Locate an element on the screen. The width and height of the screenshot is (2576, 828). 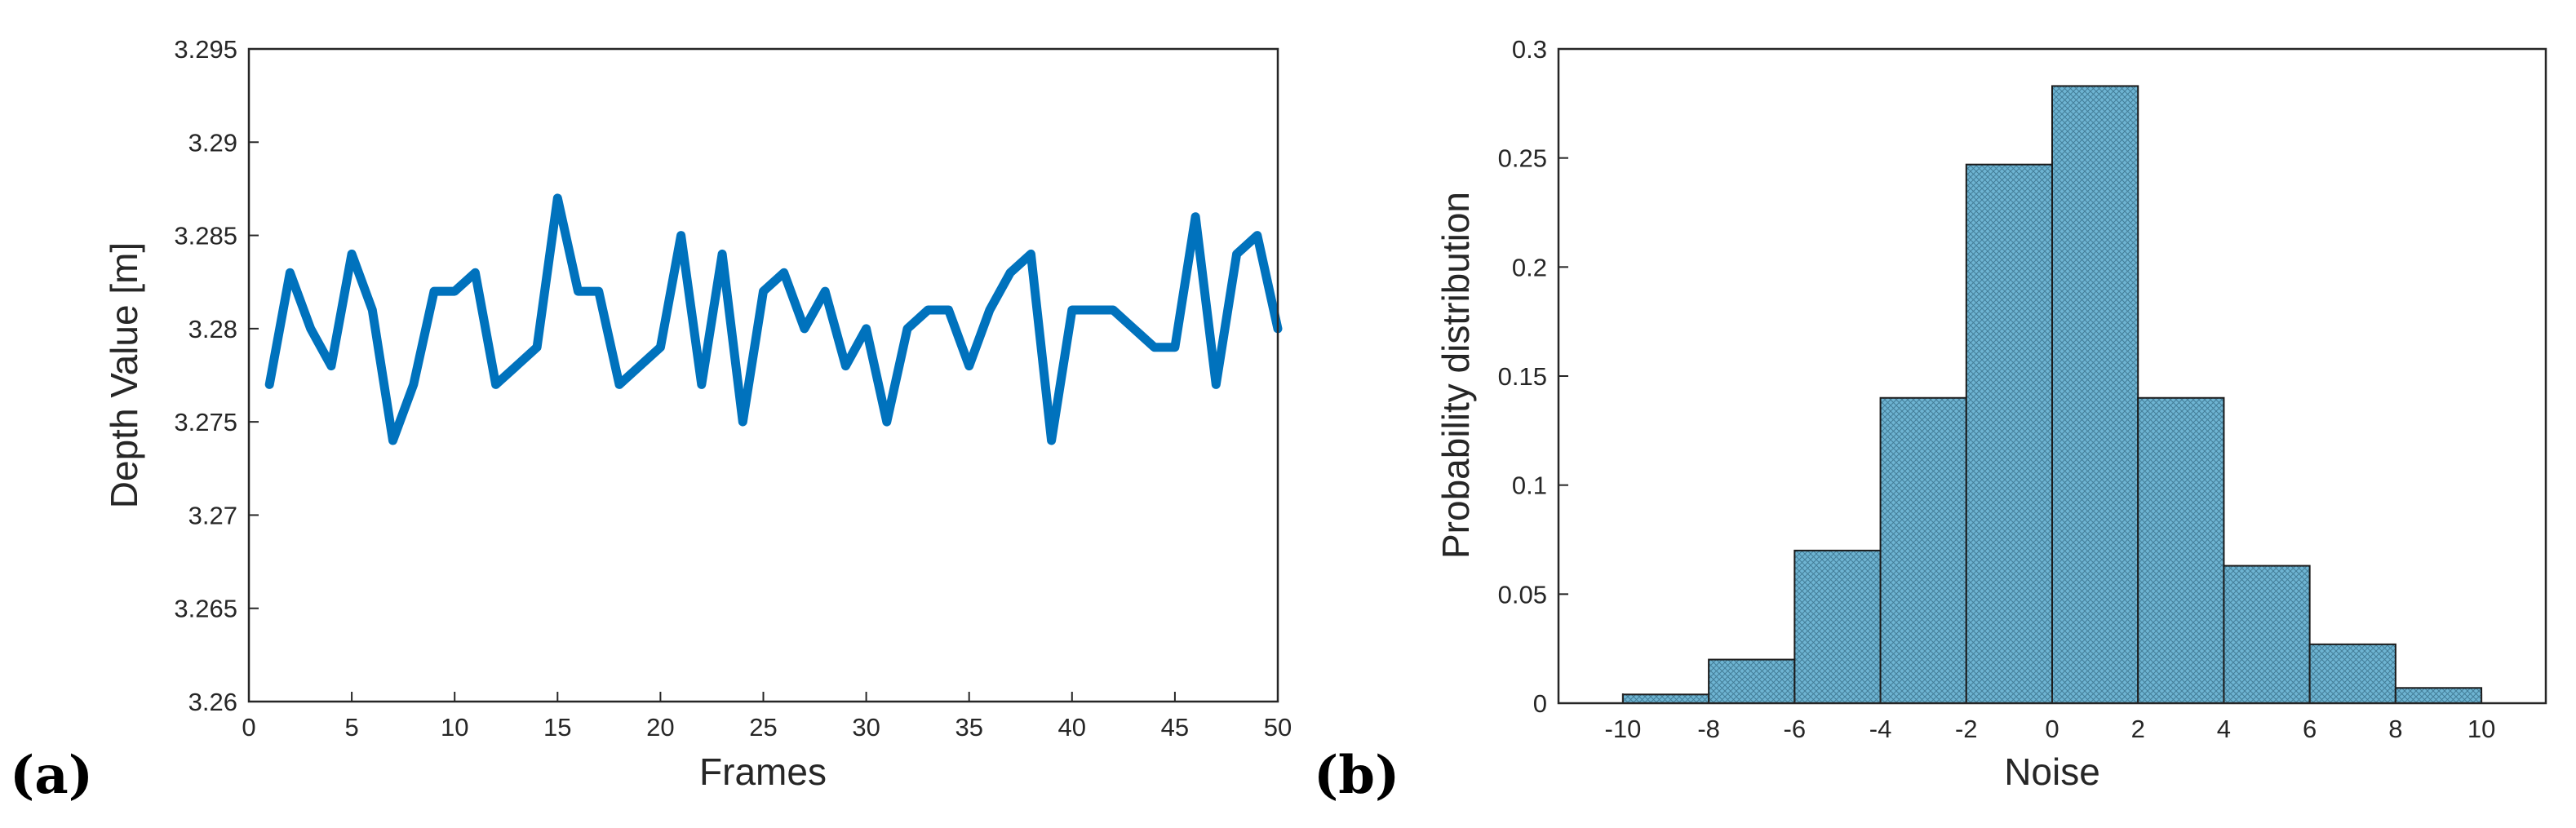
x-tick-label: 5 is located at coordinates (351, 727).